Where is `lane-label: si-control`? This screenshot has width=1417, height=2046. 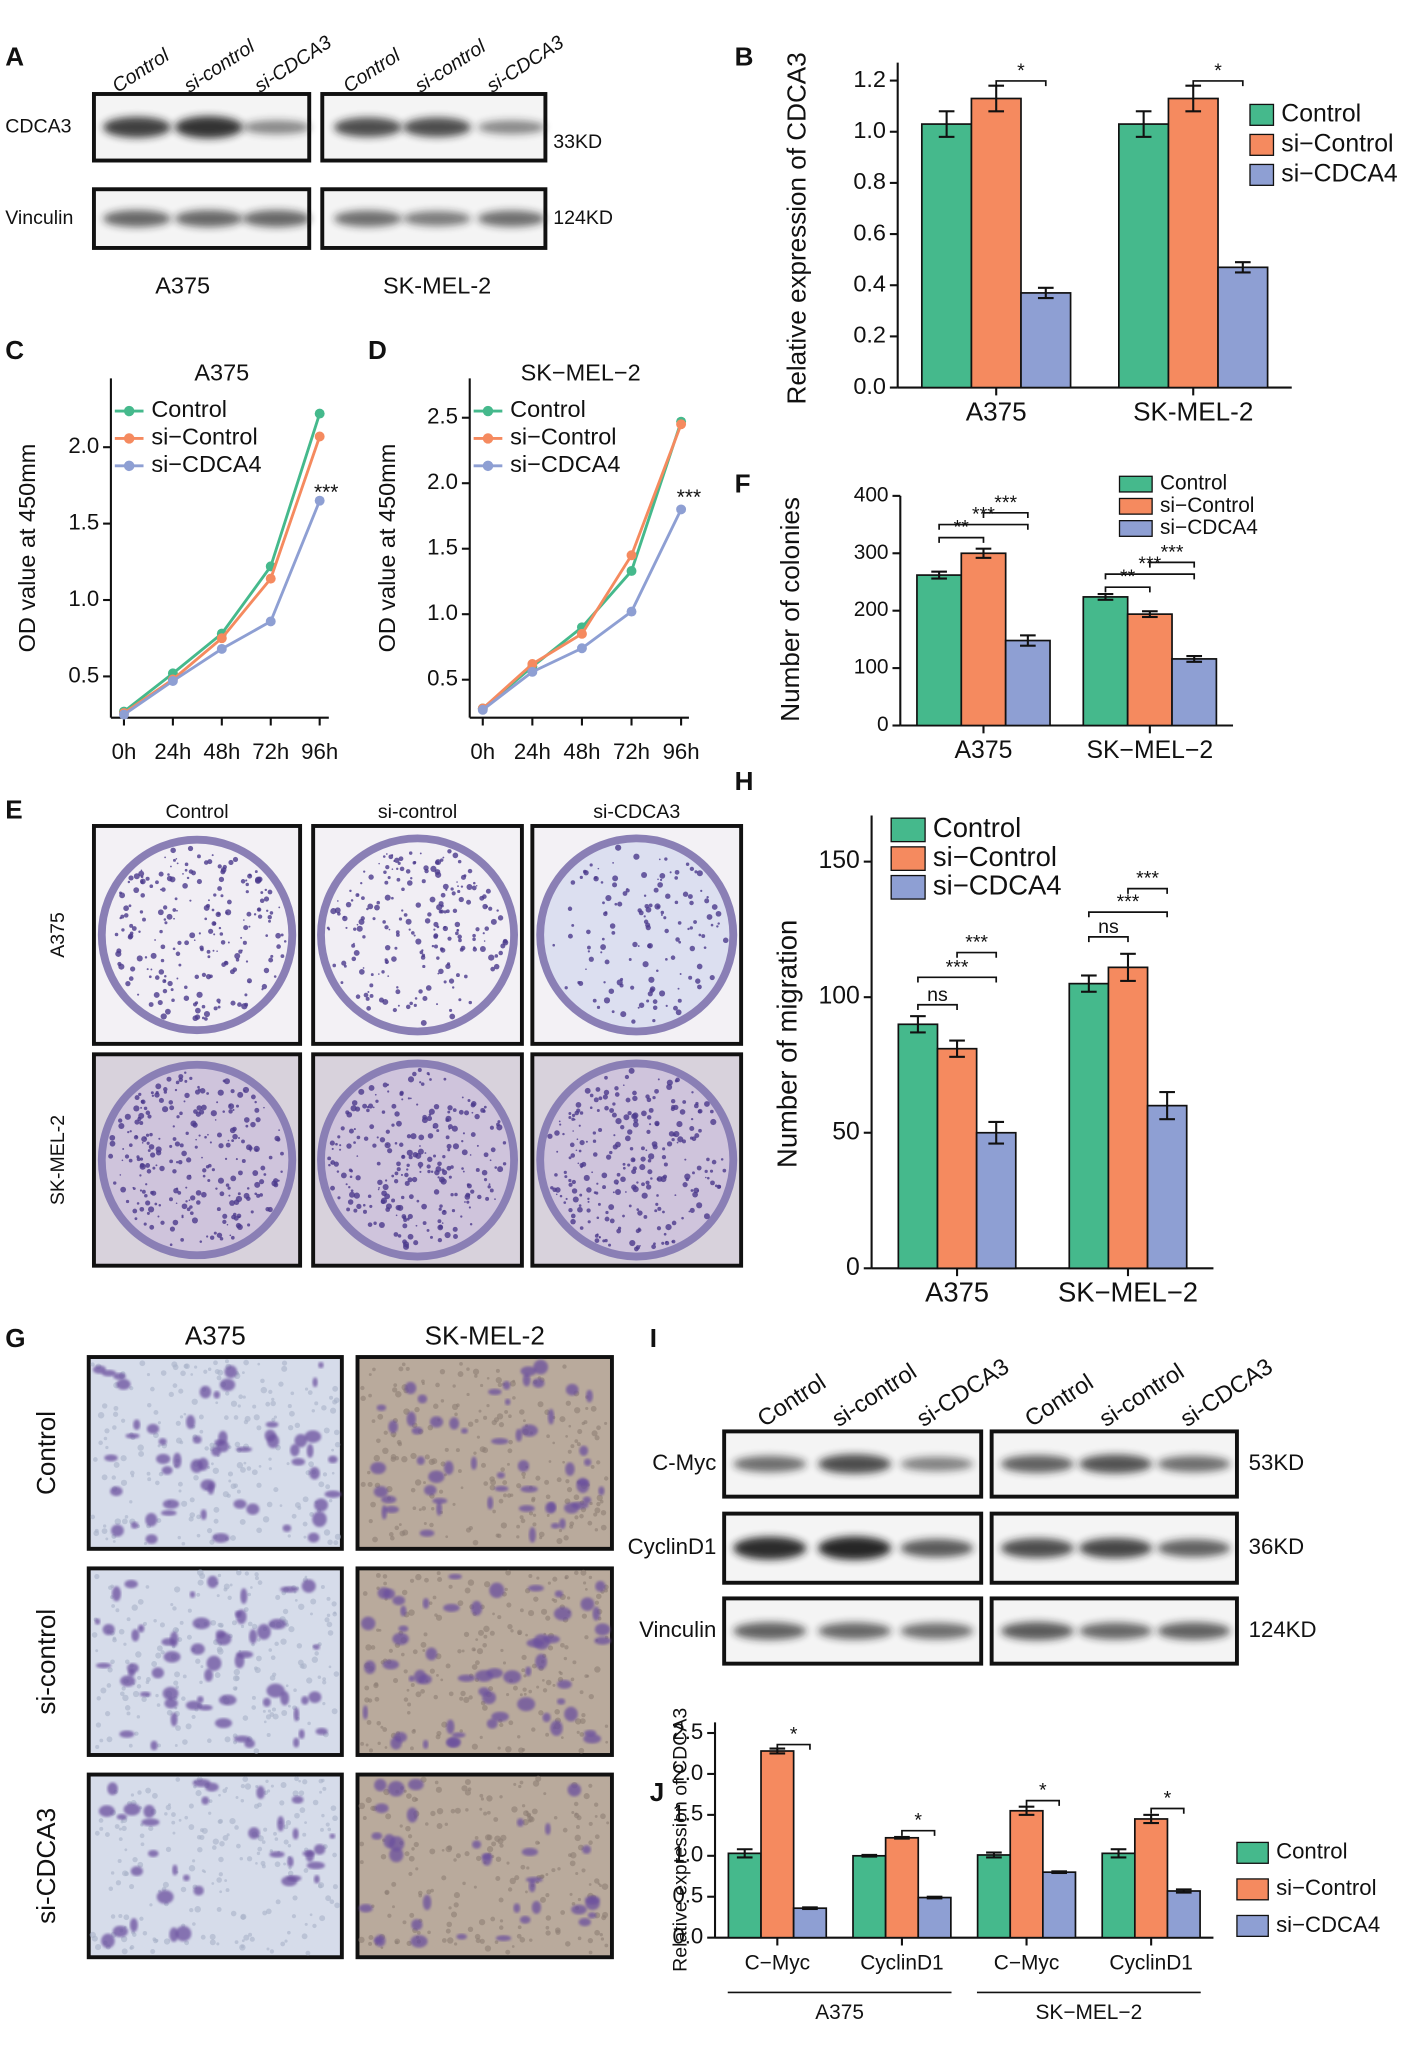
lane-label: si-control is located at coordinates (1141, 1395).